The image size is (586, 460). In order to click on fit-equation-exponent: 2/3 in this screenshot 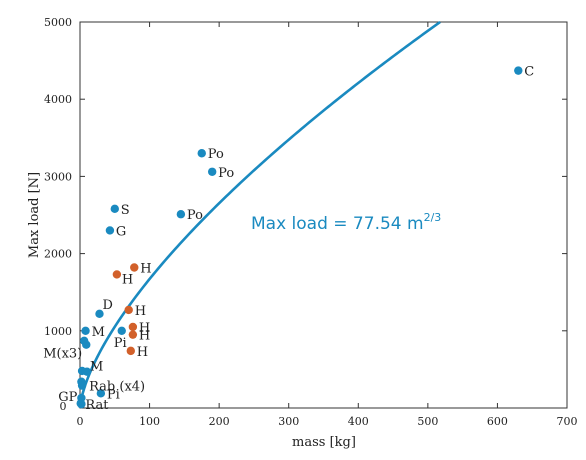, I will do `click(433, 217)`.